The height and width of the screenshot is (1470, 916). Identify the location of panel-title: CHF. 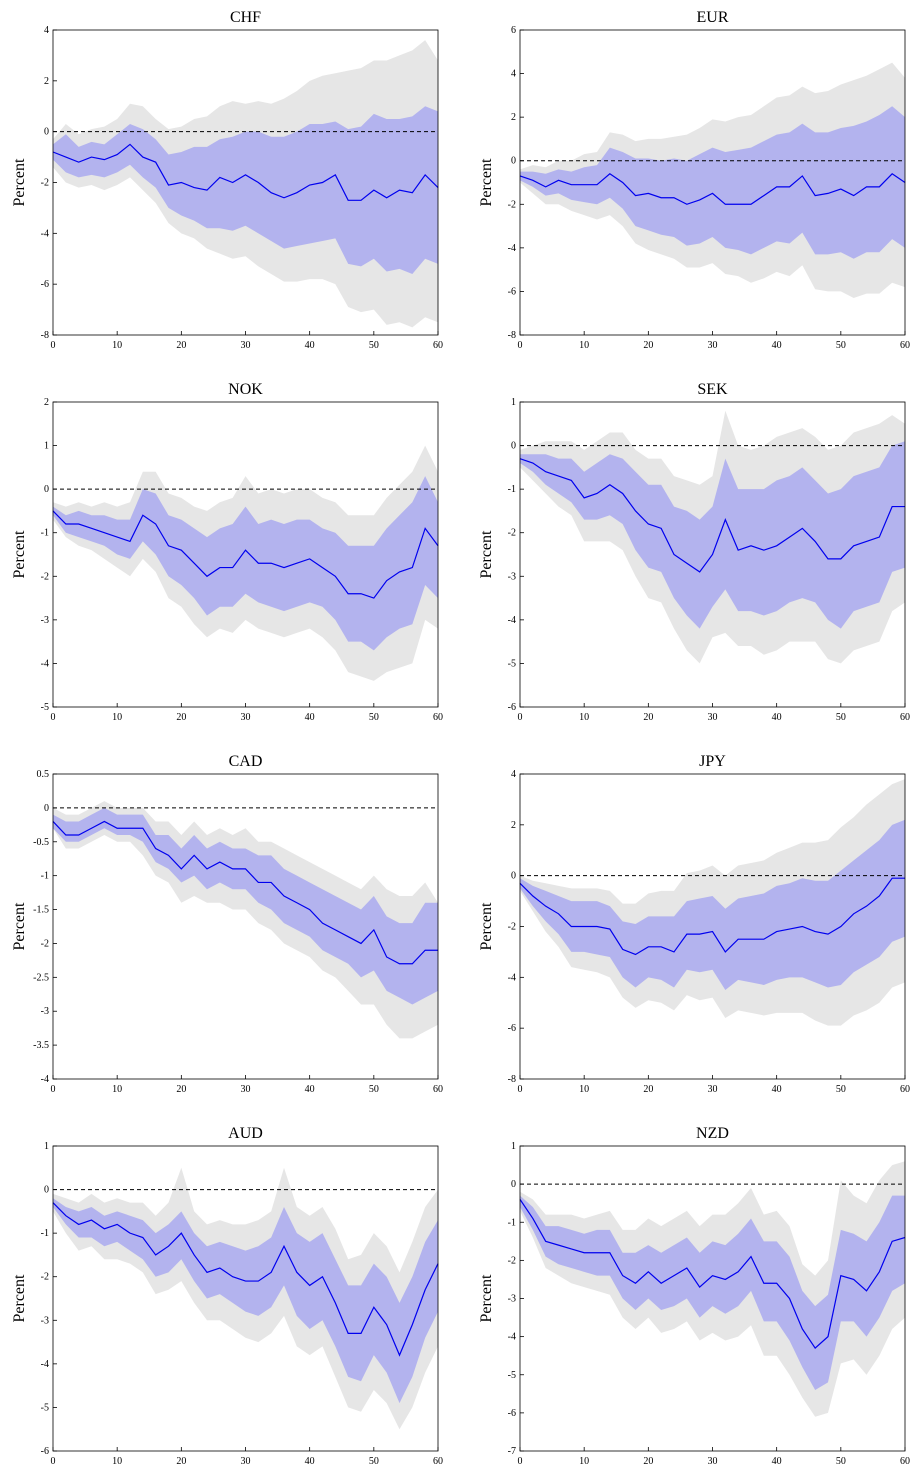
(245, 17).